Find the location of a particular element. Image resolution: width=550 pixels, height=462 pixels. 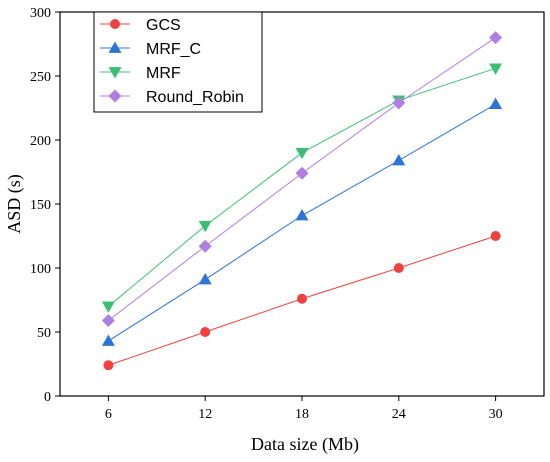

y-tick-label: 250 is located at coordinates (40, 77).